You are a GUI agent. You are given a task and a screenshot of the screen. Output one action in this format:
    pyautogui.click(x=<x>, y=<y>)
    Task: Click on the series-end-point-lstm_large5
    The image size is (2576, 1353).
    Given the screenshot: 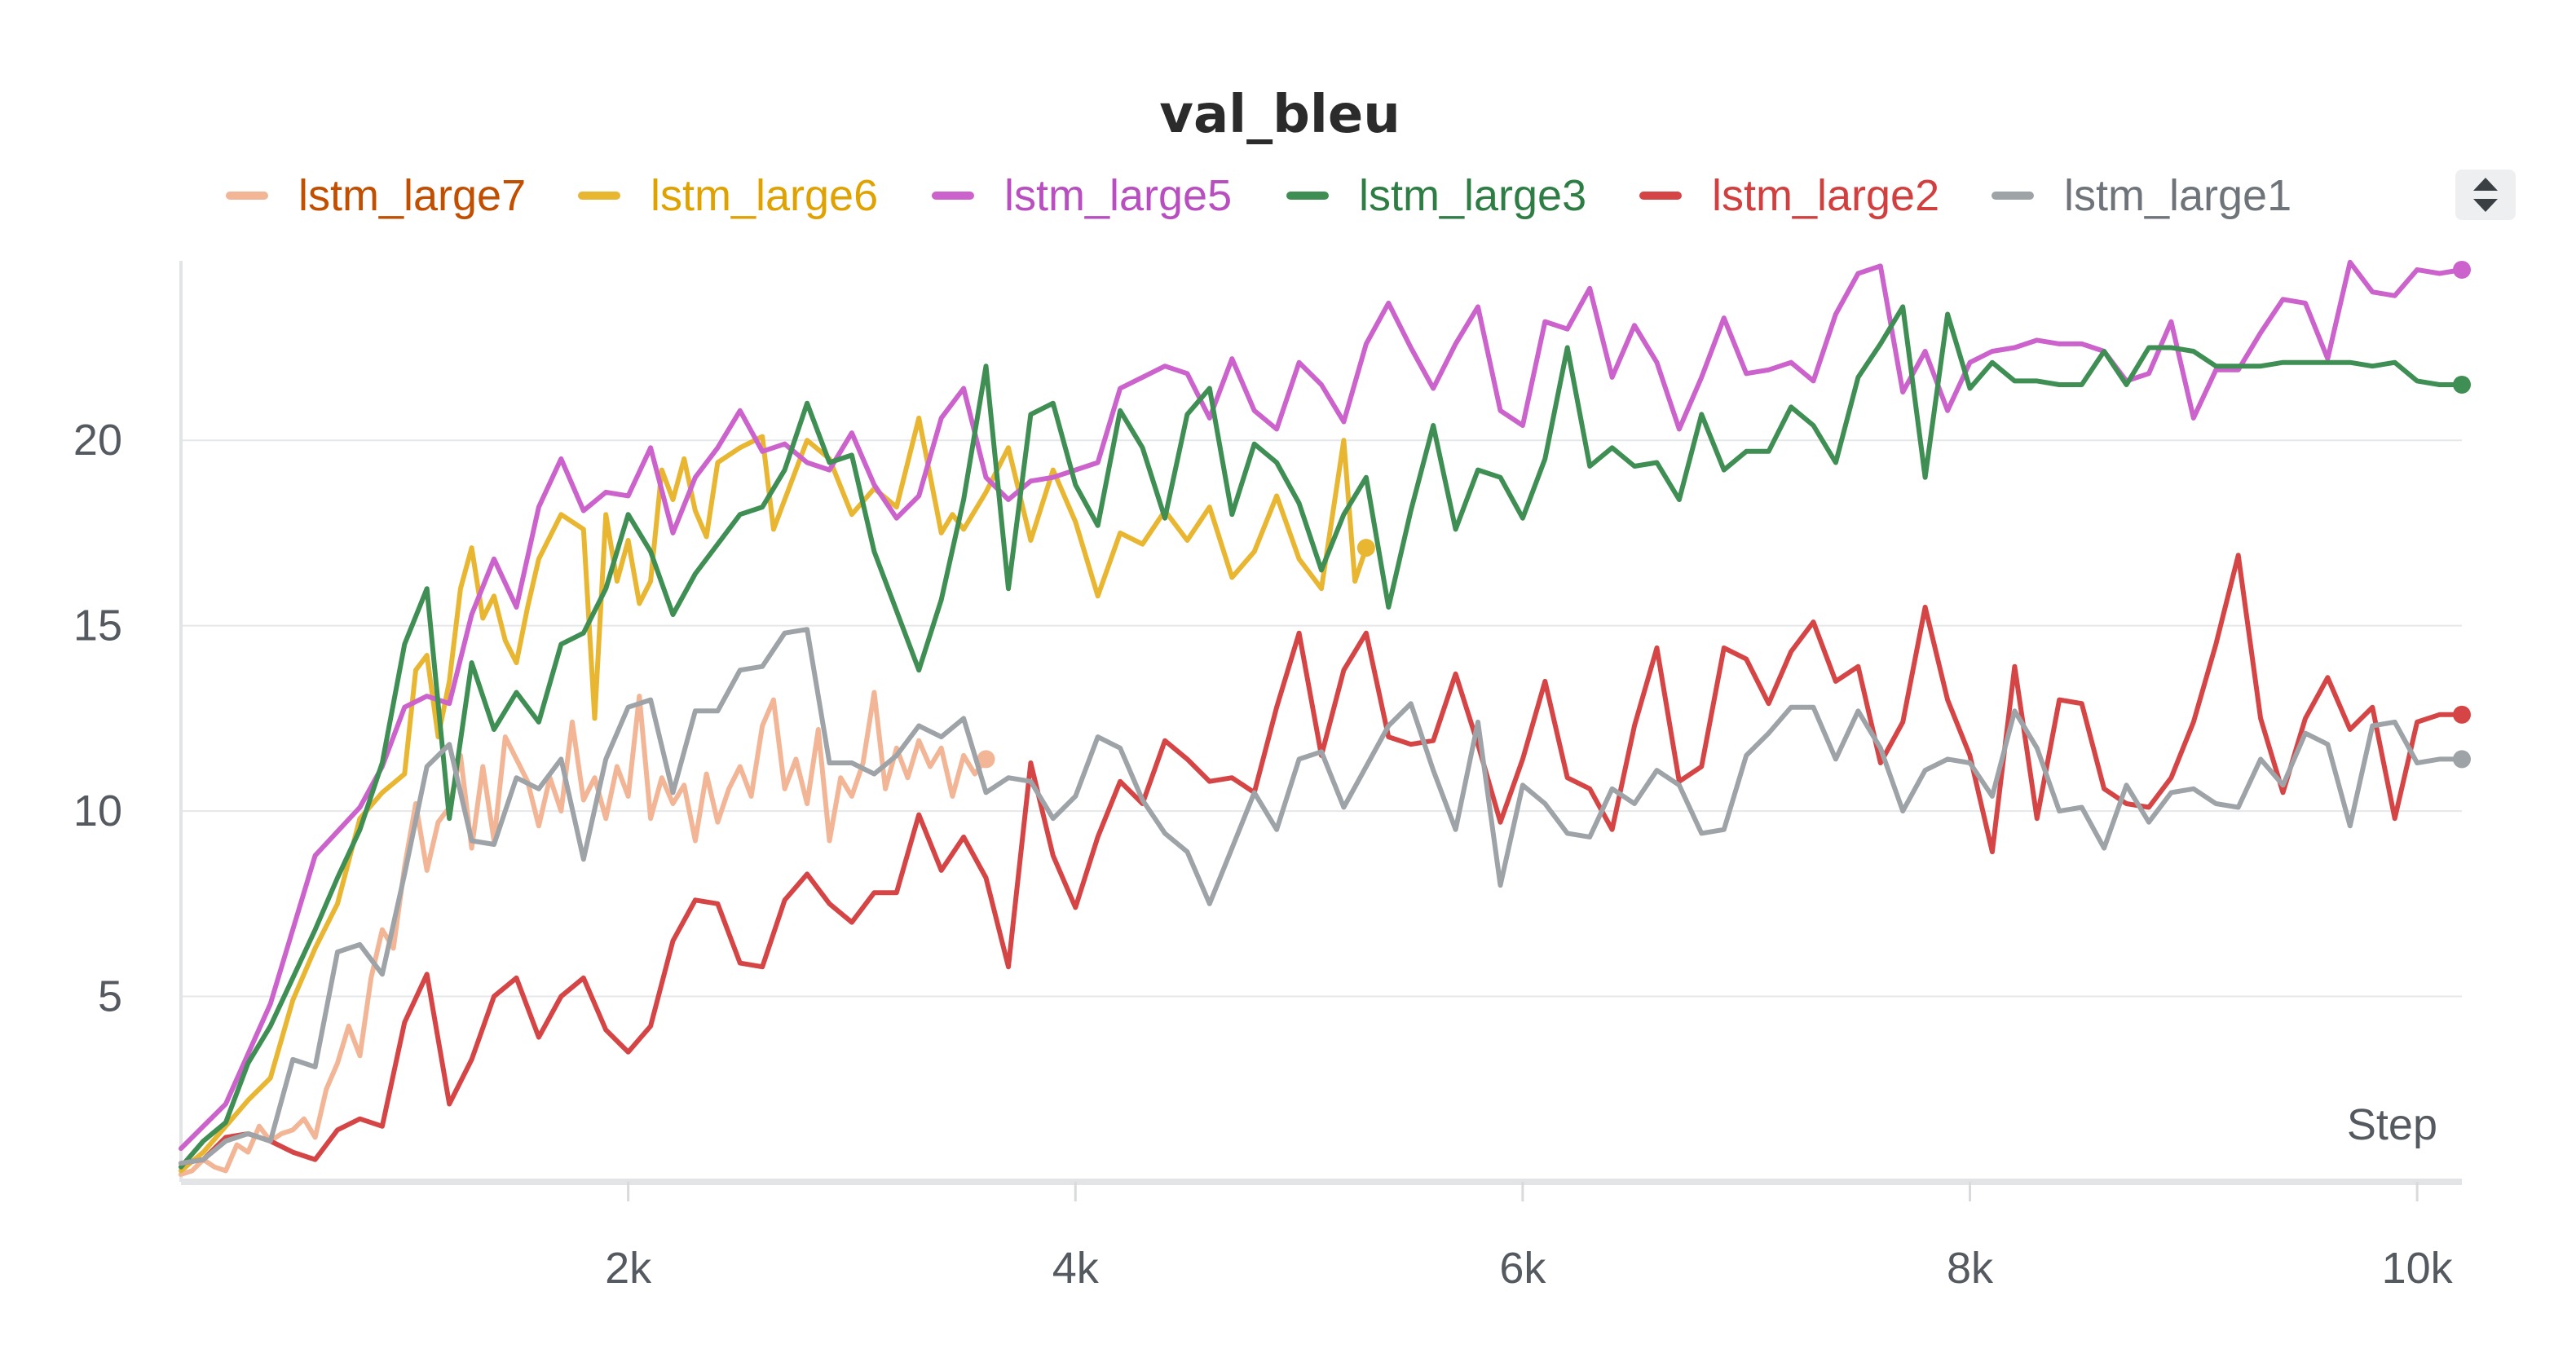 What is the action you would take?
    pyautogui.click(x=2462, y=269)
    